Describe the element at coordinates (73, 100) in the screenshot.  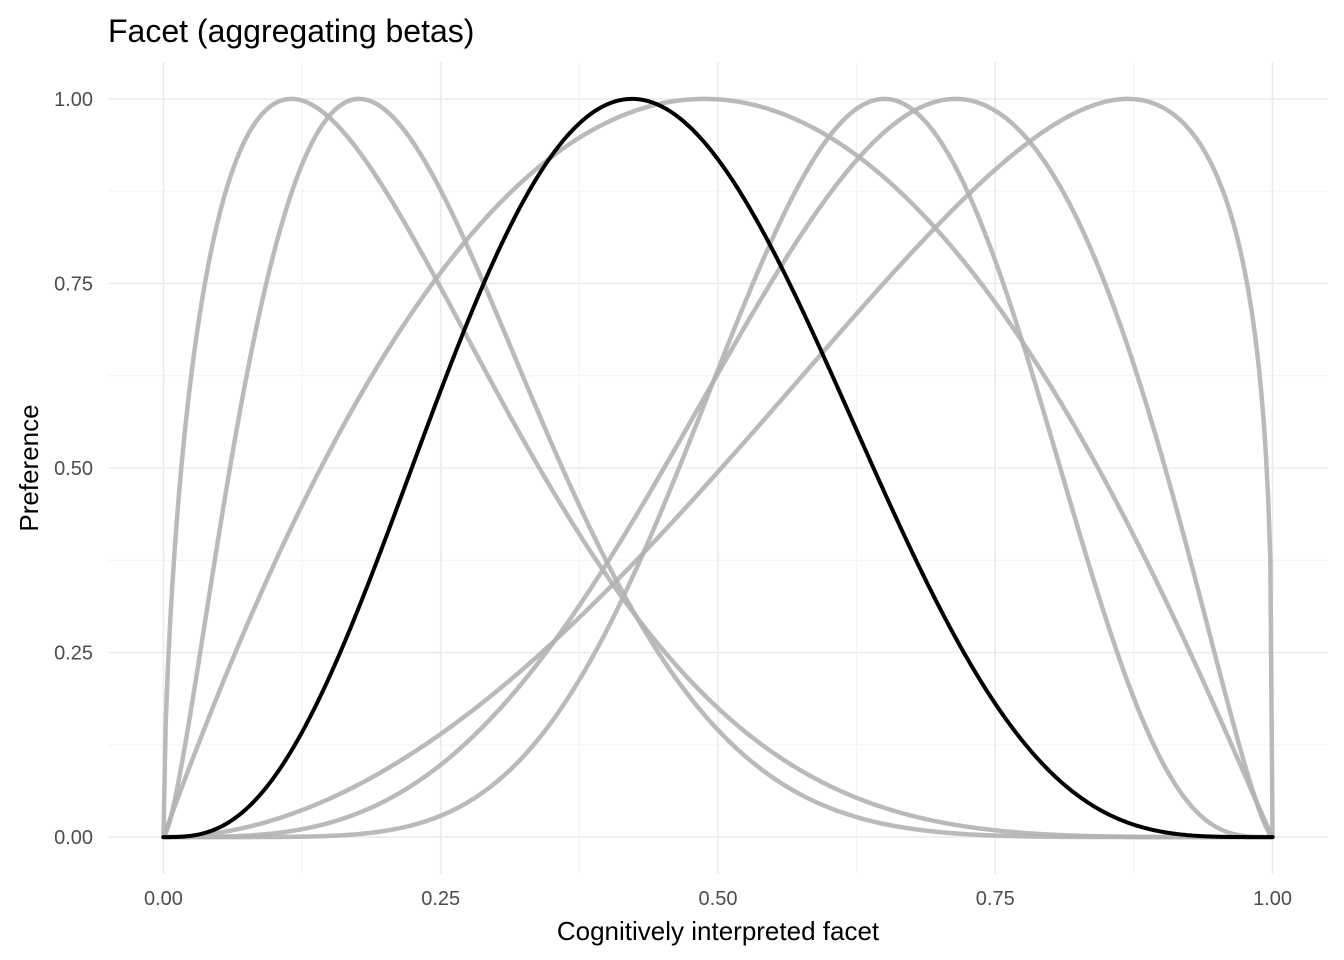
I see `y-tick-label: 1.00` at that location.